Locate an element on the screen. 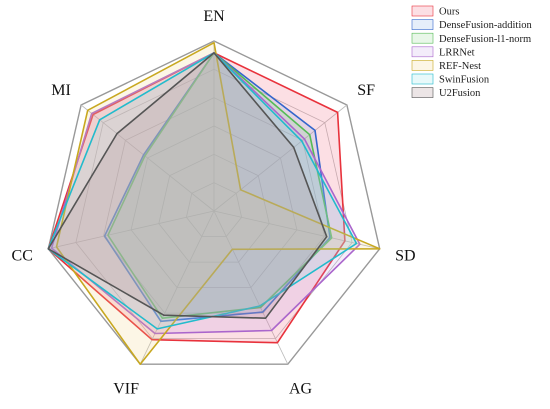 The width and height of the screenshot is (550, 409). axis-label-cc: CC is located at coordinates (22, 256).